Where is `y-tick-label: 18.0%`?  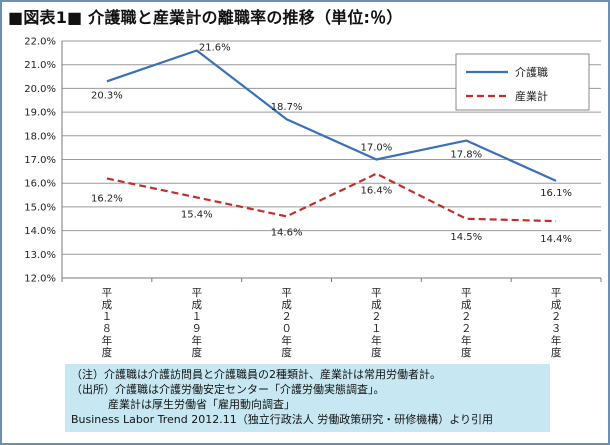
y-tick-label: 18.0% is located at coordinates (40, 136).